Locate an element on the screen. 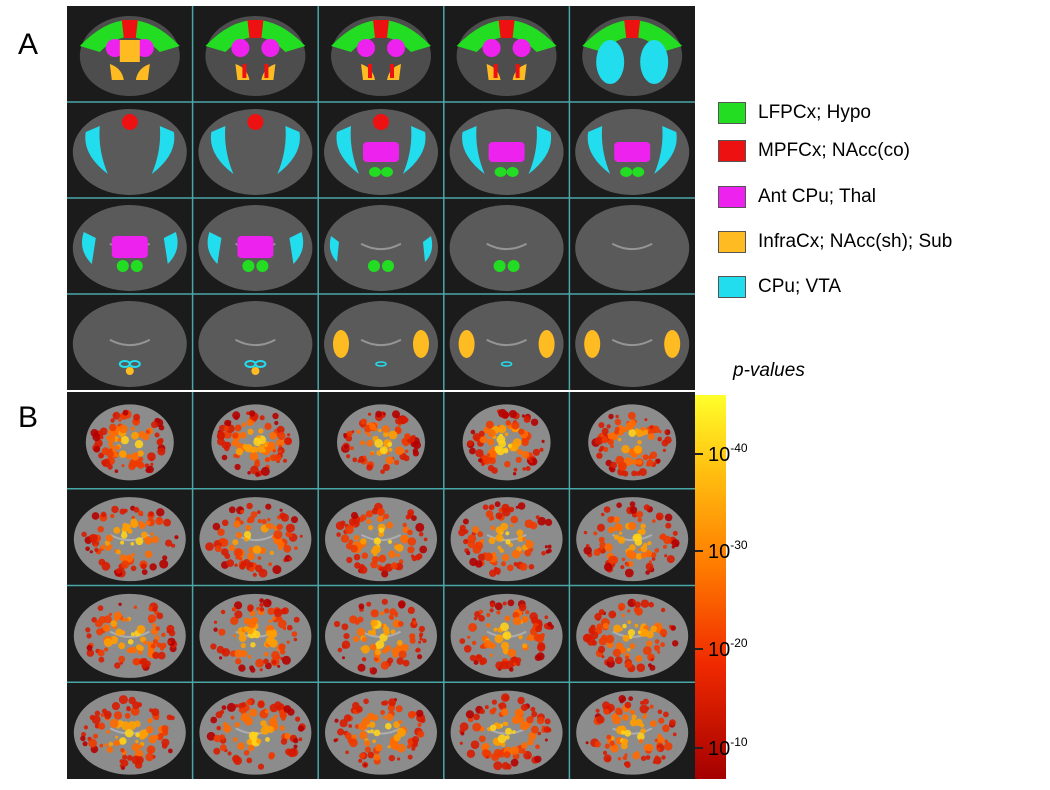 This screenshot has width=1050, height=790. legend-label: CPu; VTA is located at coordinates (800, 286).